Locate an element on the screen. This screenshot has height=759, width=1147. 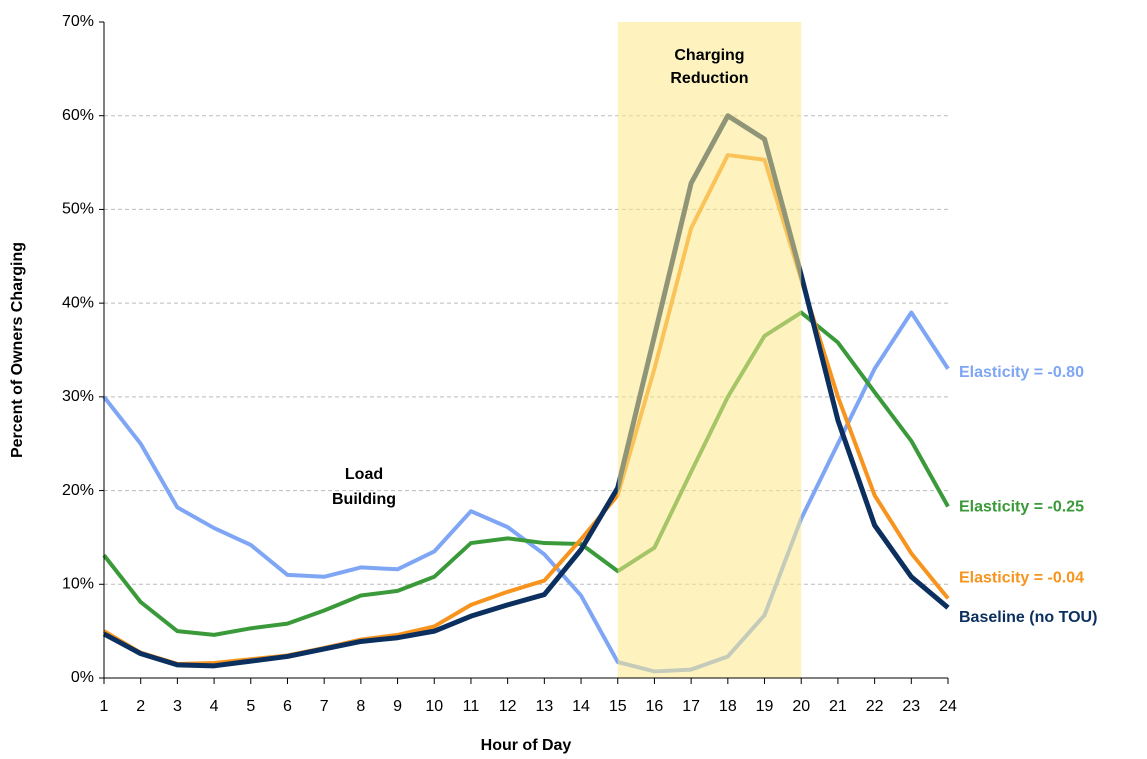
highlight-label: Reduction is located at coordinates (709, 78).